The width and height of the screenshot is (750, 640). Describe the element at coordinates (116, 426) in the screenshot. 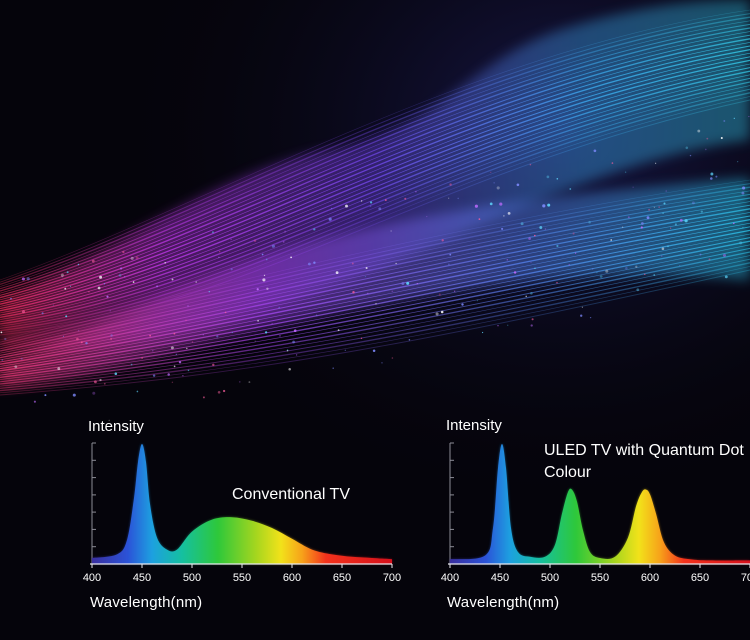

I see `chart-0-ylabel: Intensity` at that location.